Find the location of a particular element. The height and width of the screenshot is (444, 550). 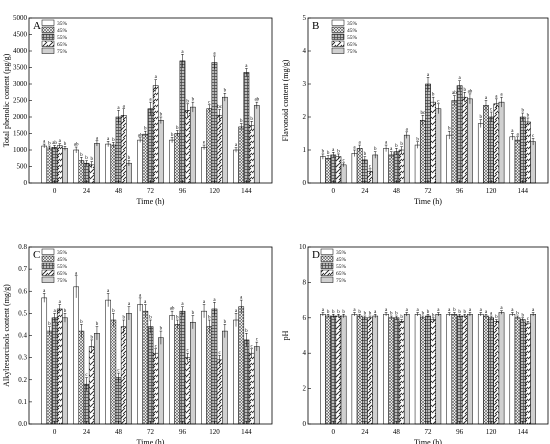

y-tick-label: 1500 is located at coordinates (20, 134).